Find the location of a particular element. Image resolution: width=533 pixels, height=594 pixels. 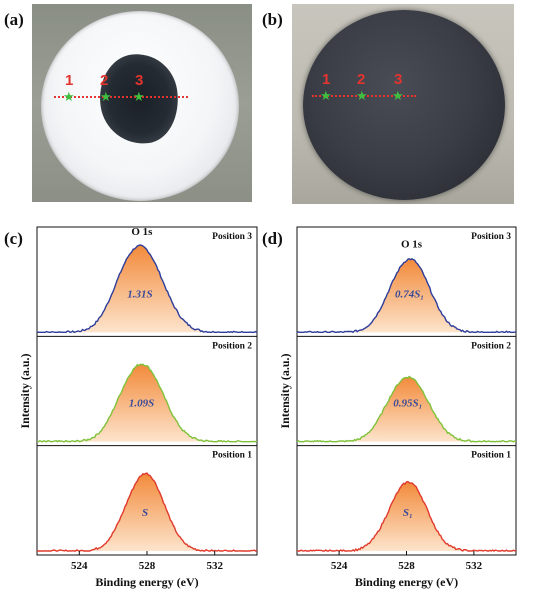

panel-letter-b: (b) is located at coordinates (272, 19).